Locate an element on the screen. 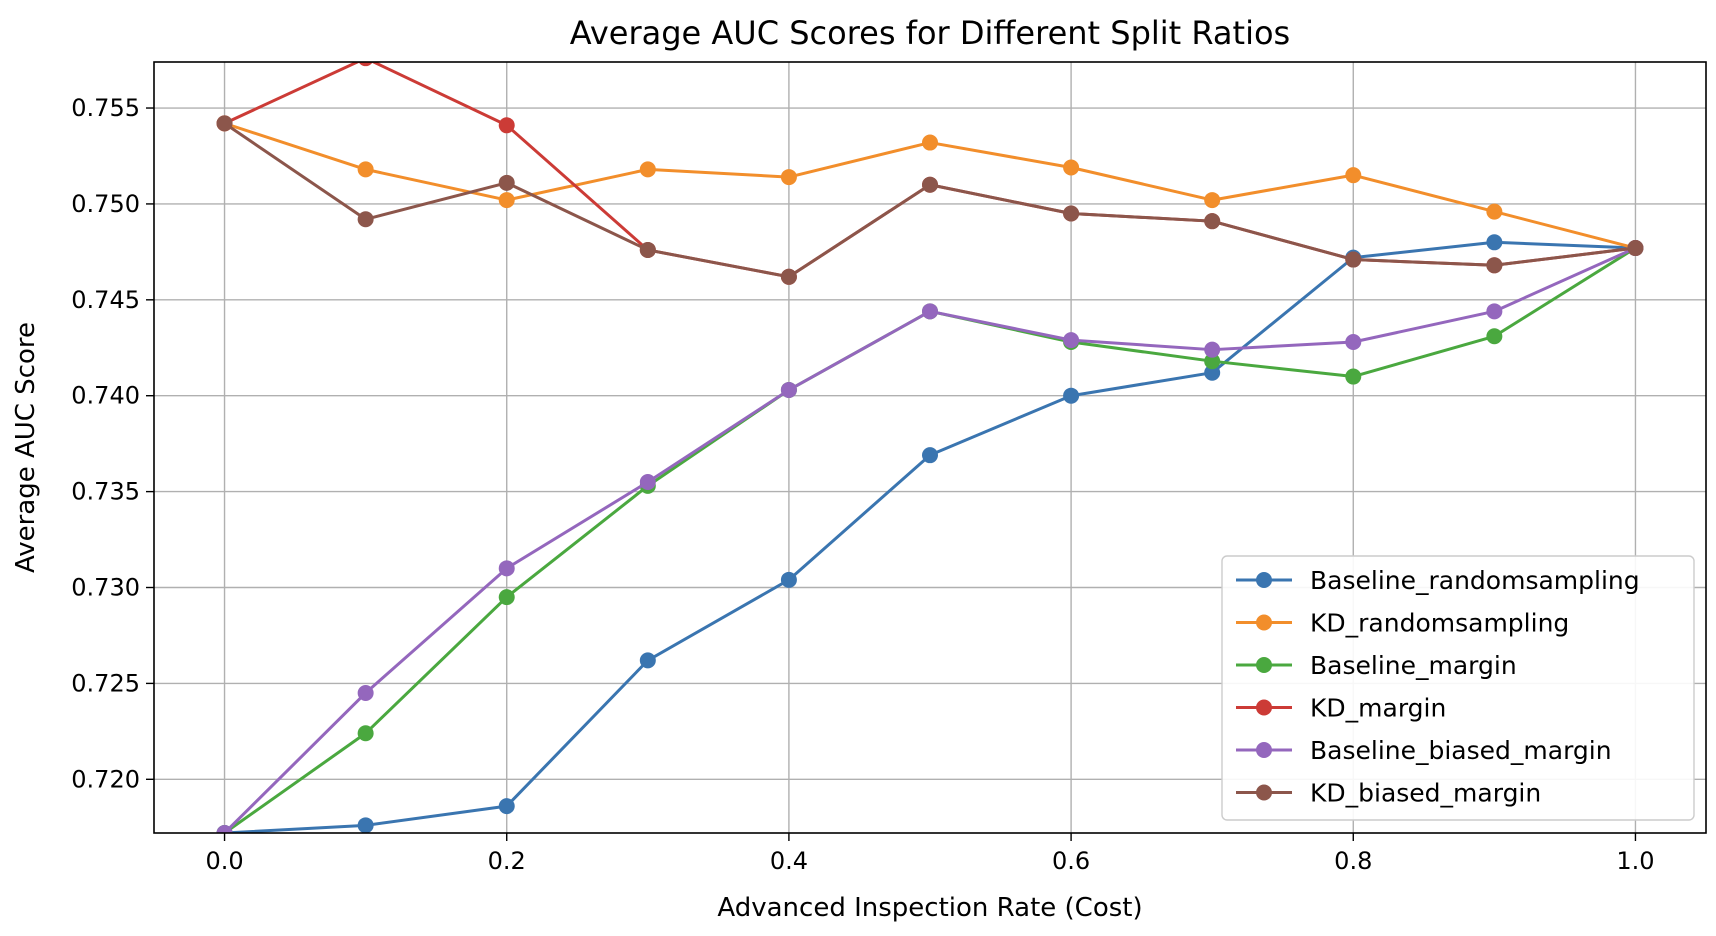 This screenshot has height=936, width=1716. y-tick-label: 0.750 is located at coordinates (105, 204).